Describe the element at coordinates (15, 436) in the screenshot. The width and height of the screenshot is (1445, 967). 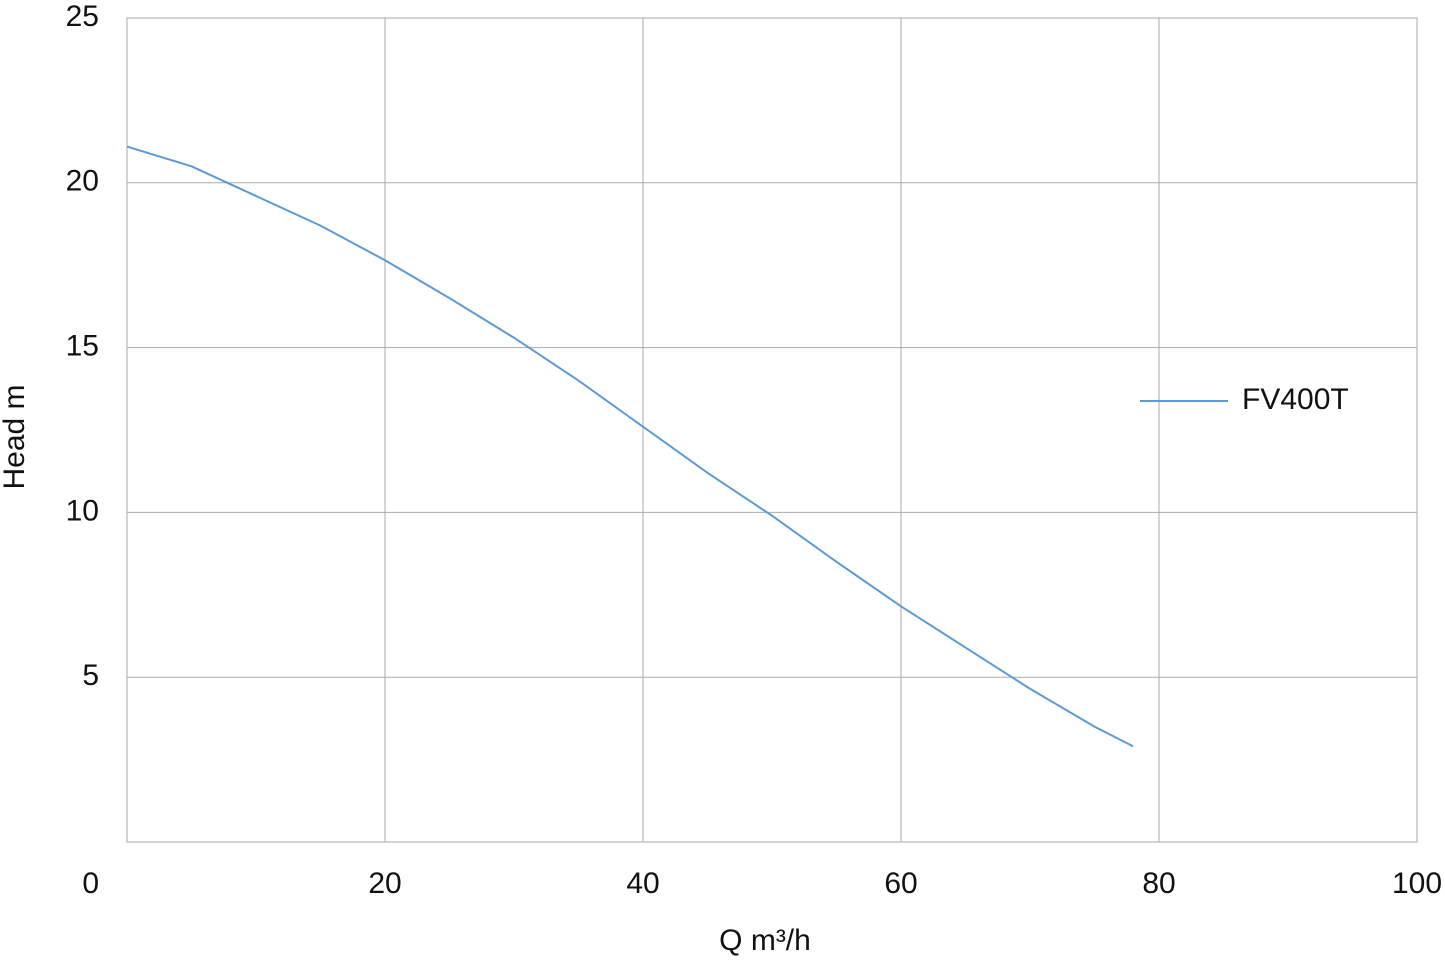
I see `y-axis-label: Head m` at that location.